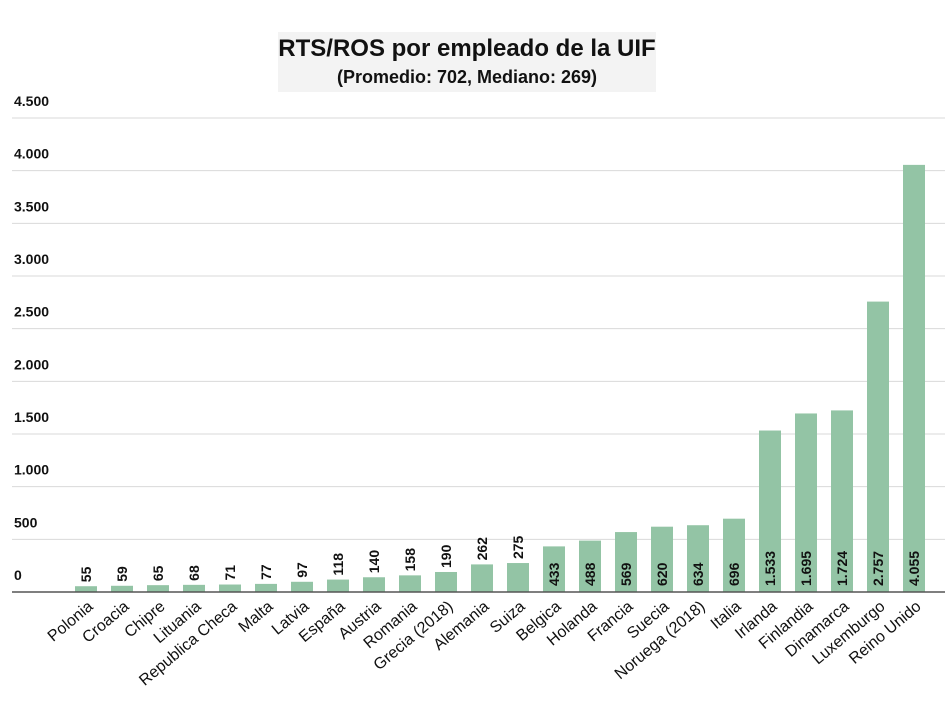  Describe the element at coordinates (698, 574) in the screenshot. I see `value-label: 634` at that location.